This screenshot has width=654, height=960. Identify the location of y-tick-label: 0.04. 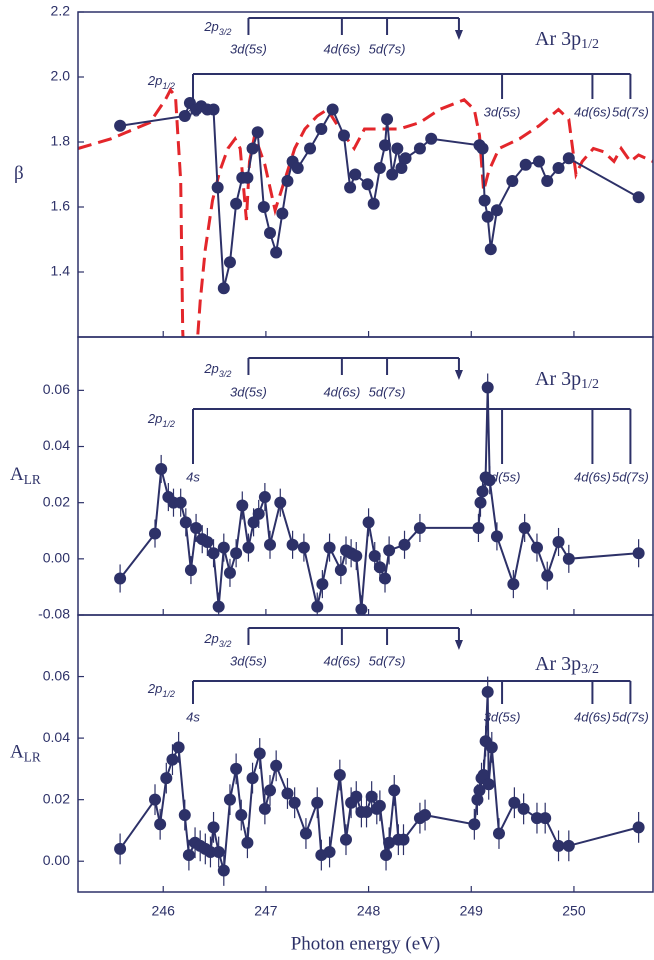
(56, 445).